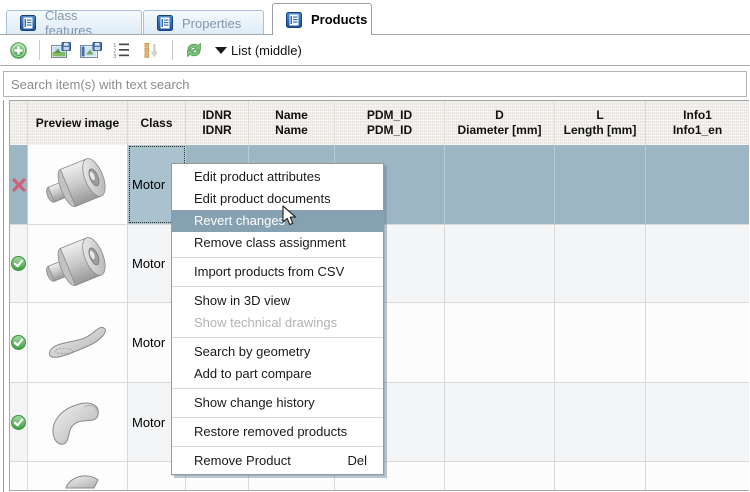 Image resolution: width=750 pixels, height=492 pixels. I want to click on column-header-diameter: D Diameter [mm], so click(500, 123).